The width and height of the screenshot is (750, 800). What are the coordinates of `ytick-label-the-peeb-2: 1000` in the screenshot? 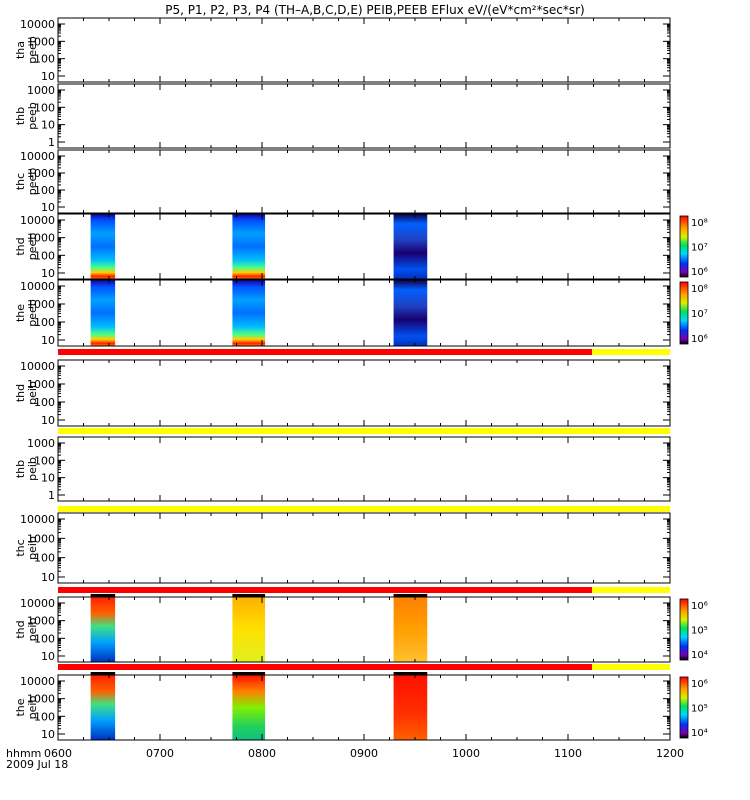 It's located at (41, 304).